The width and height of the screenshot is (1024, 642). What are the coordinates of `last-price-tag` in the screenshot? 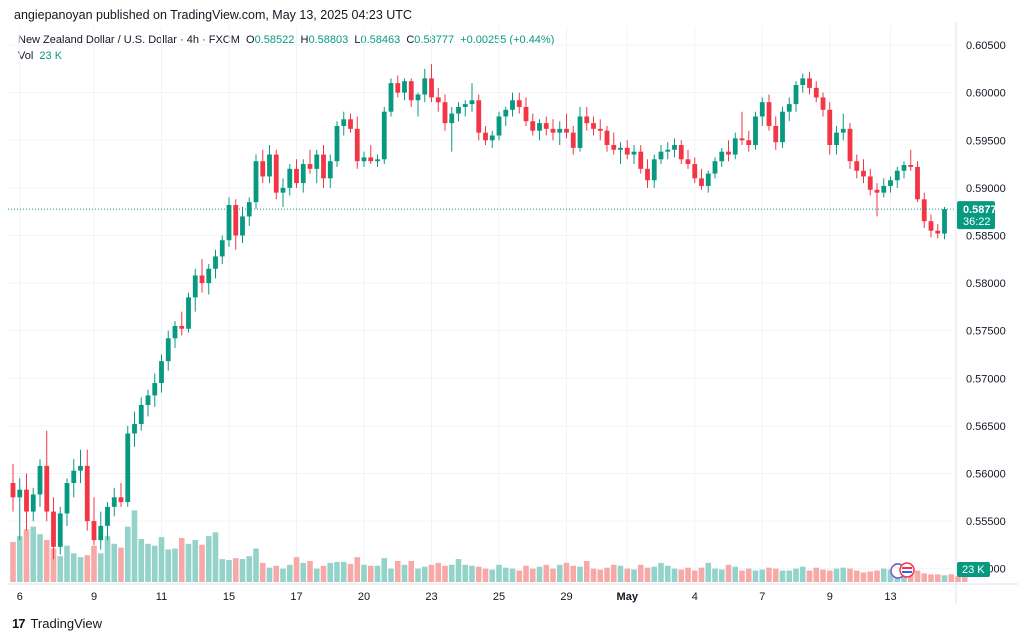 It's located at (976, 215).